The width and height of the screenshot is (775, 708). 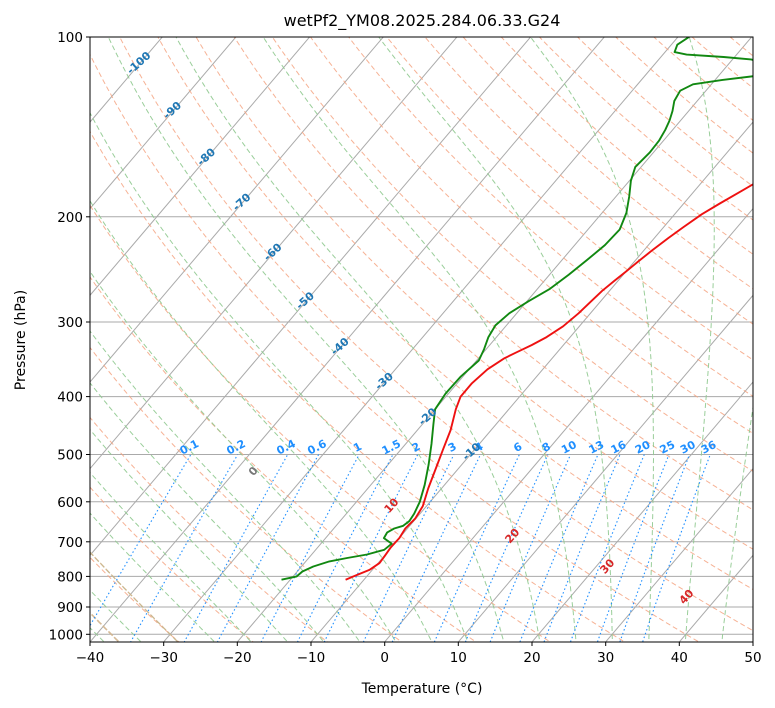 What do you see at coordinates (21, 340) in the screenshot?
I see `y-axis-label: Pressure (hPa)` at bounding box center [21, 340].